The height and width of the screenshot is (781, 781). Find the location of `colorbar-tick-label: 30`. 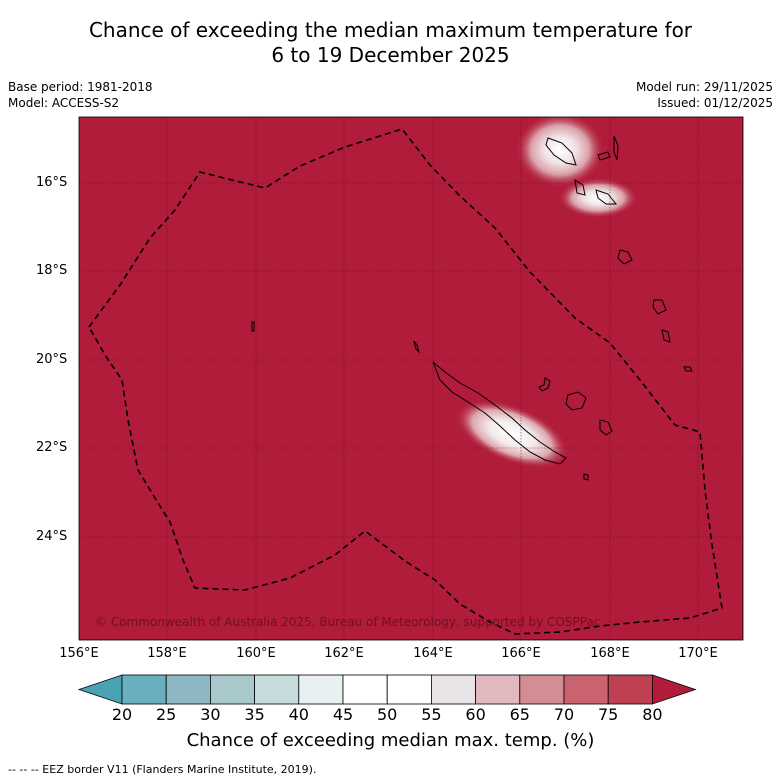

colorbar-tick-label: 30 is located at coordinates (210, 714).